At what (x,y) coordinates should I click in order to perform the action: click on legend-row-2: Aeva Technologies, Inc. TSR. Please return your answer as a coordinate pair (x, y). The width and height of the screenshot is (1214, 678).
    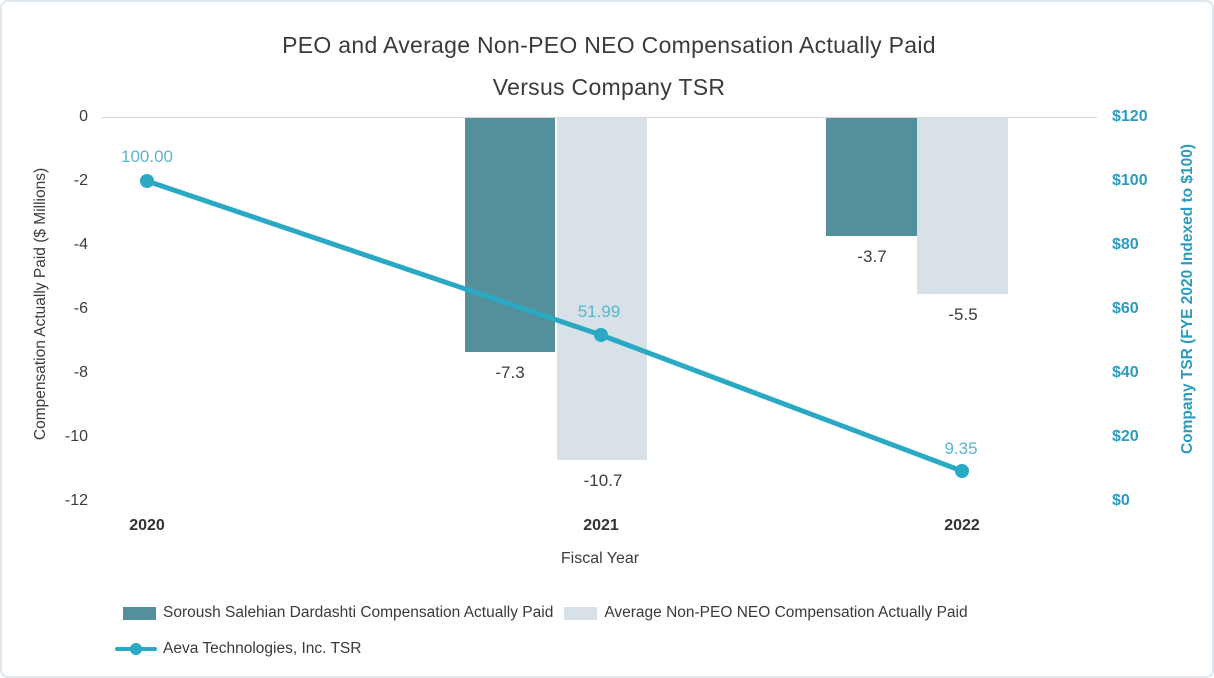
    Looking at the image, I should click on (243, 649).